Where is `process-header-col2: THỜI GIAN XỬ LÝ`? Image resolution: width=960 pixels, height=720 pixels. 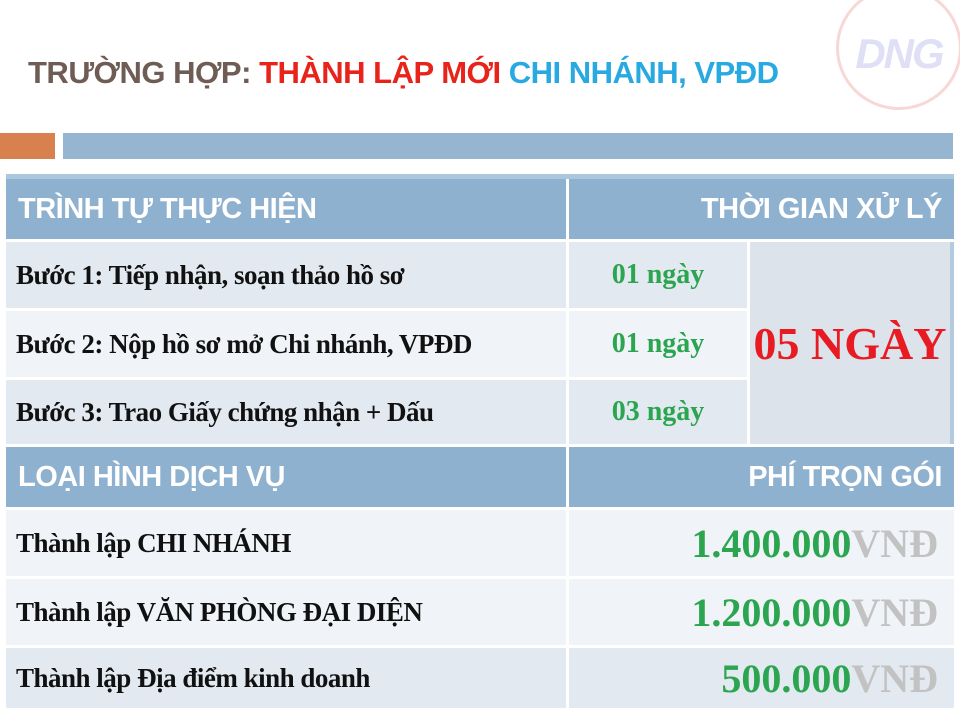
process-header-col2: THỜI GIAN XỬ LÝ is located at coordinates (761, 209).